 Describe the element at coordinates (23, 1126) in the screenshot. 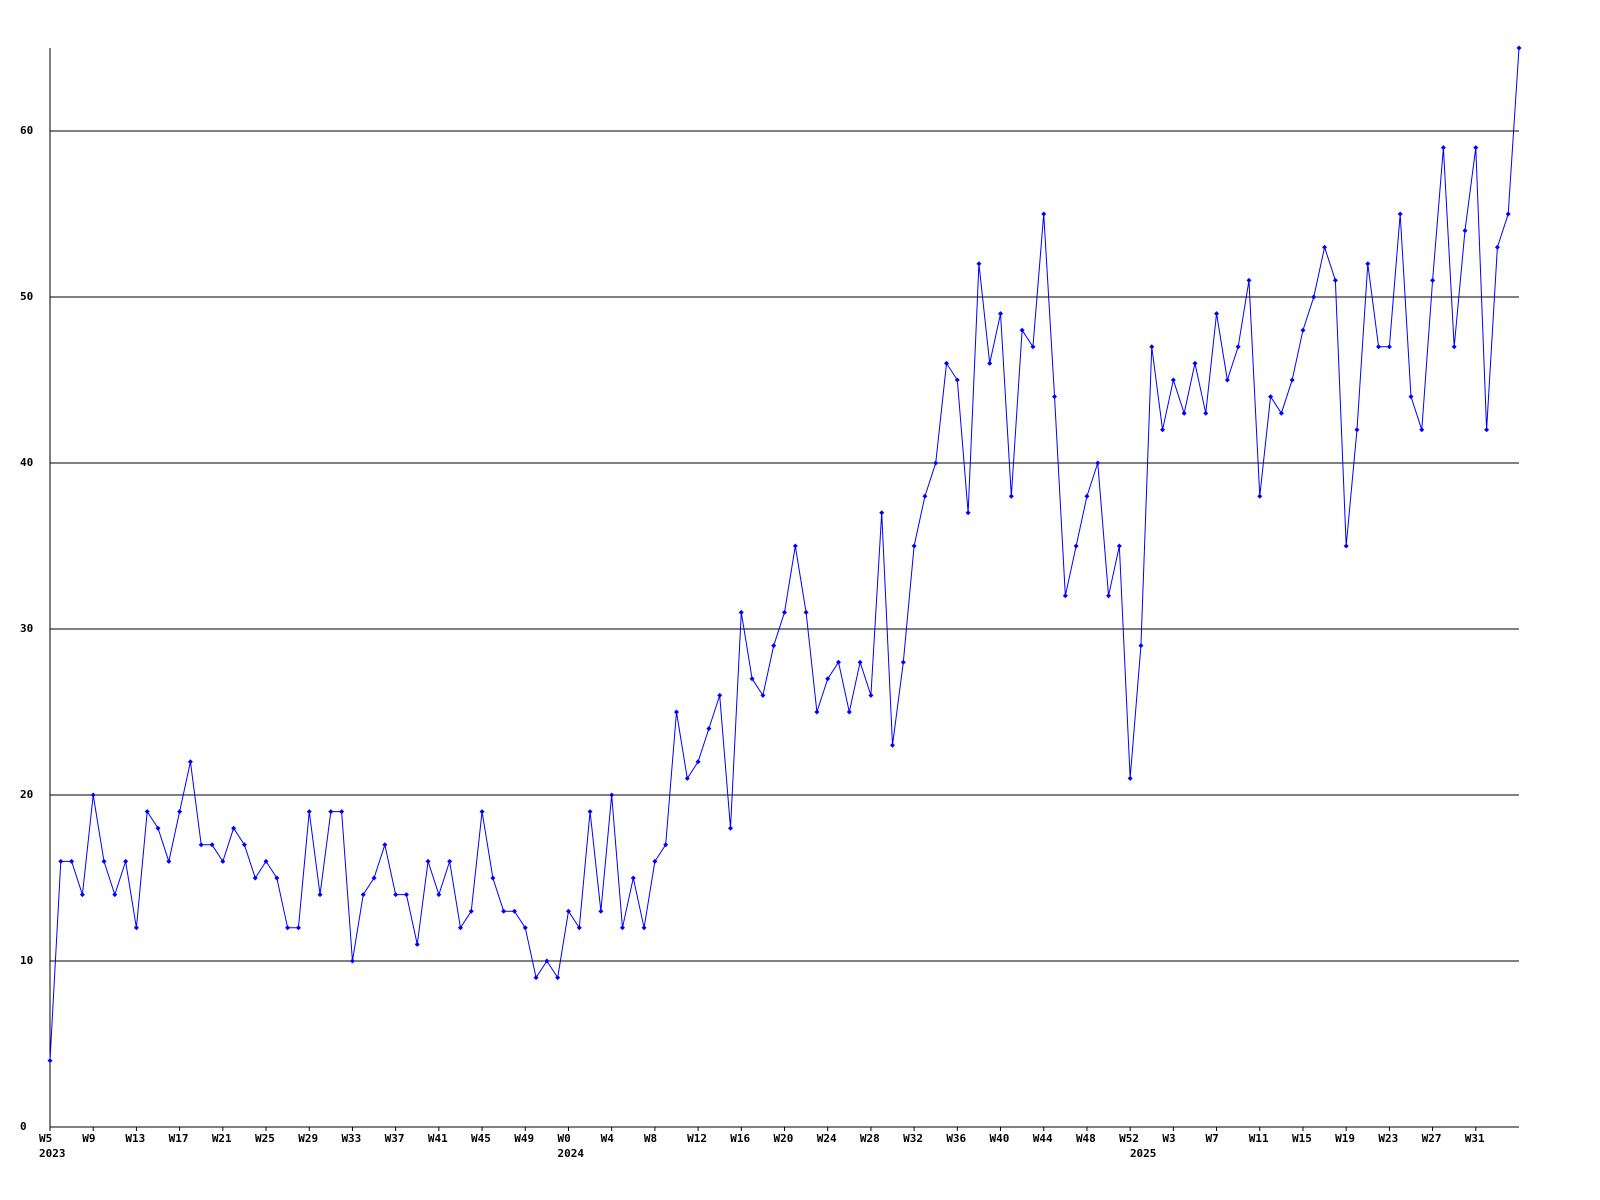

I see `y-tick-label: 0` at that location.